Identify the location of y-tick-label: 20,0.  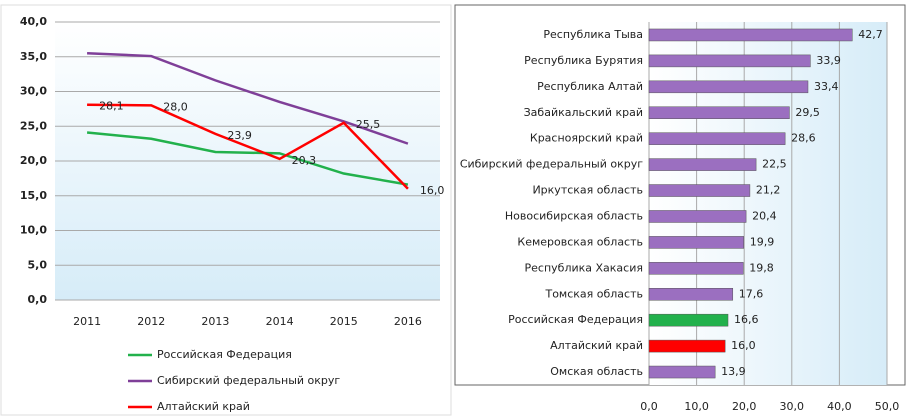
(33, 160).